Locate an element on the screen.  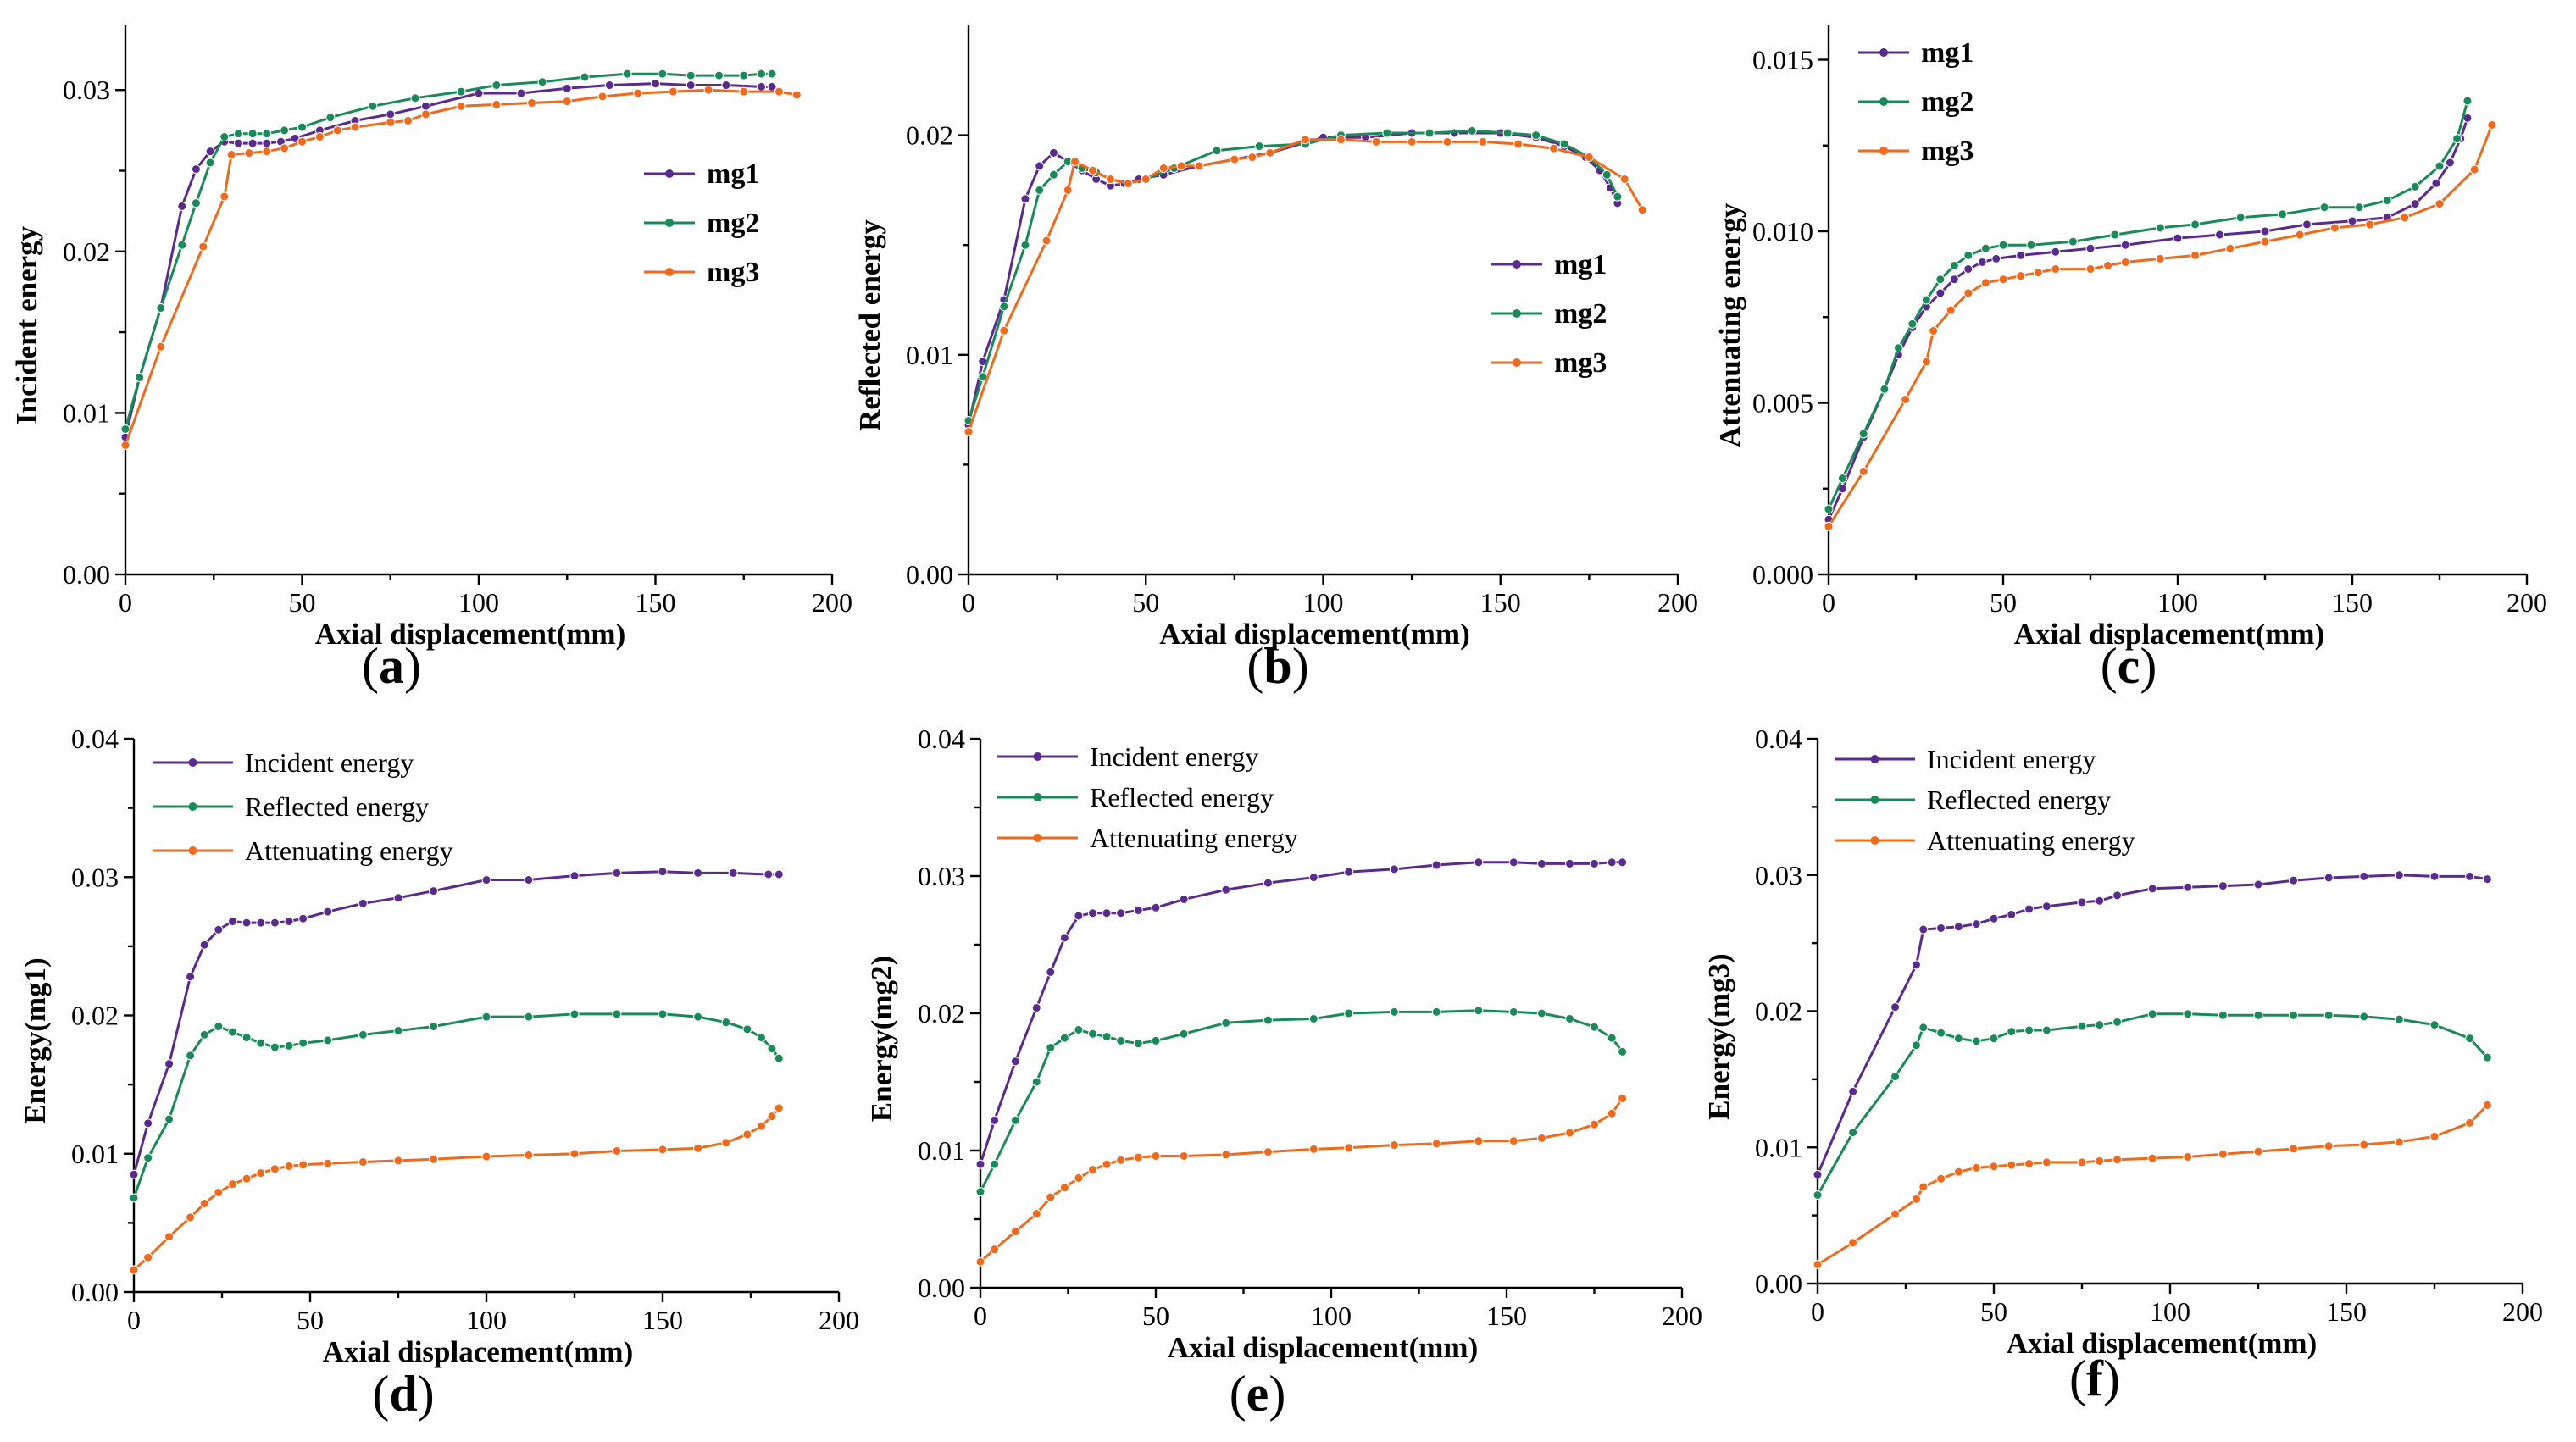
legend-entry: mg3 is located at coordinates (701, 272).